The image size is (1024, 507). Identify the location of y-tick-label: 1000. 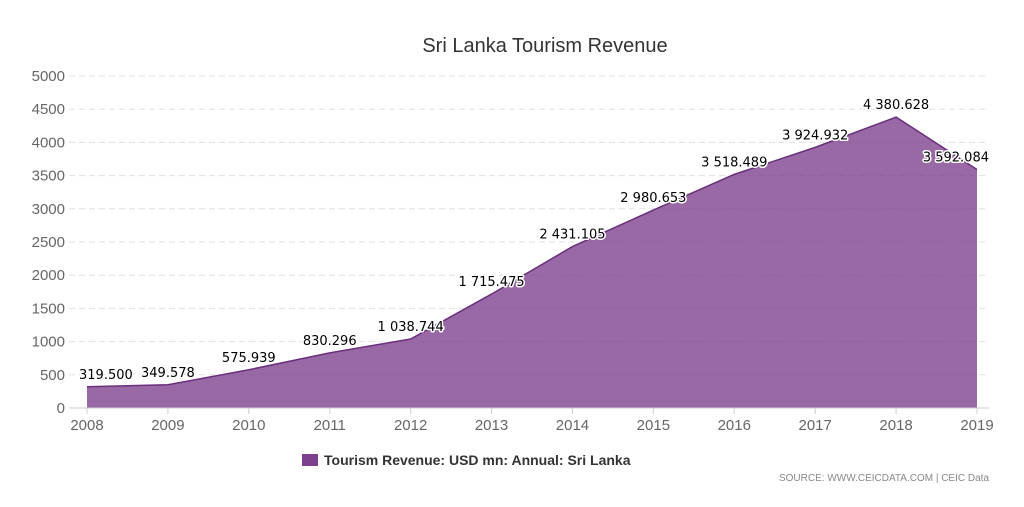
(48, 342).